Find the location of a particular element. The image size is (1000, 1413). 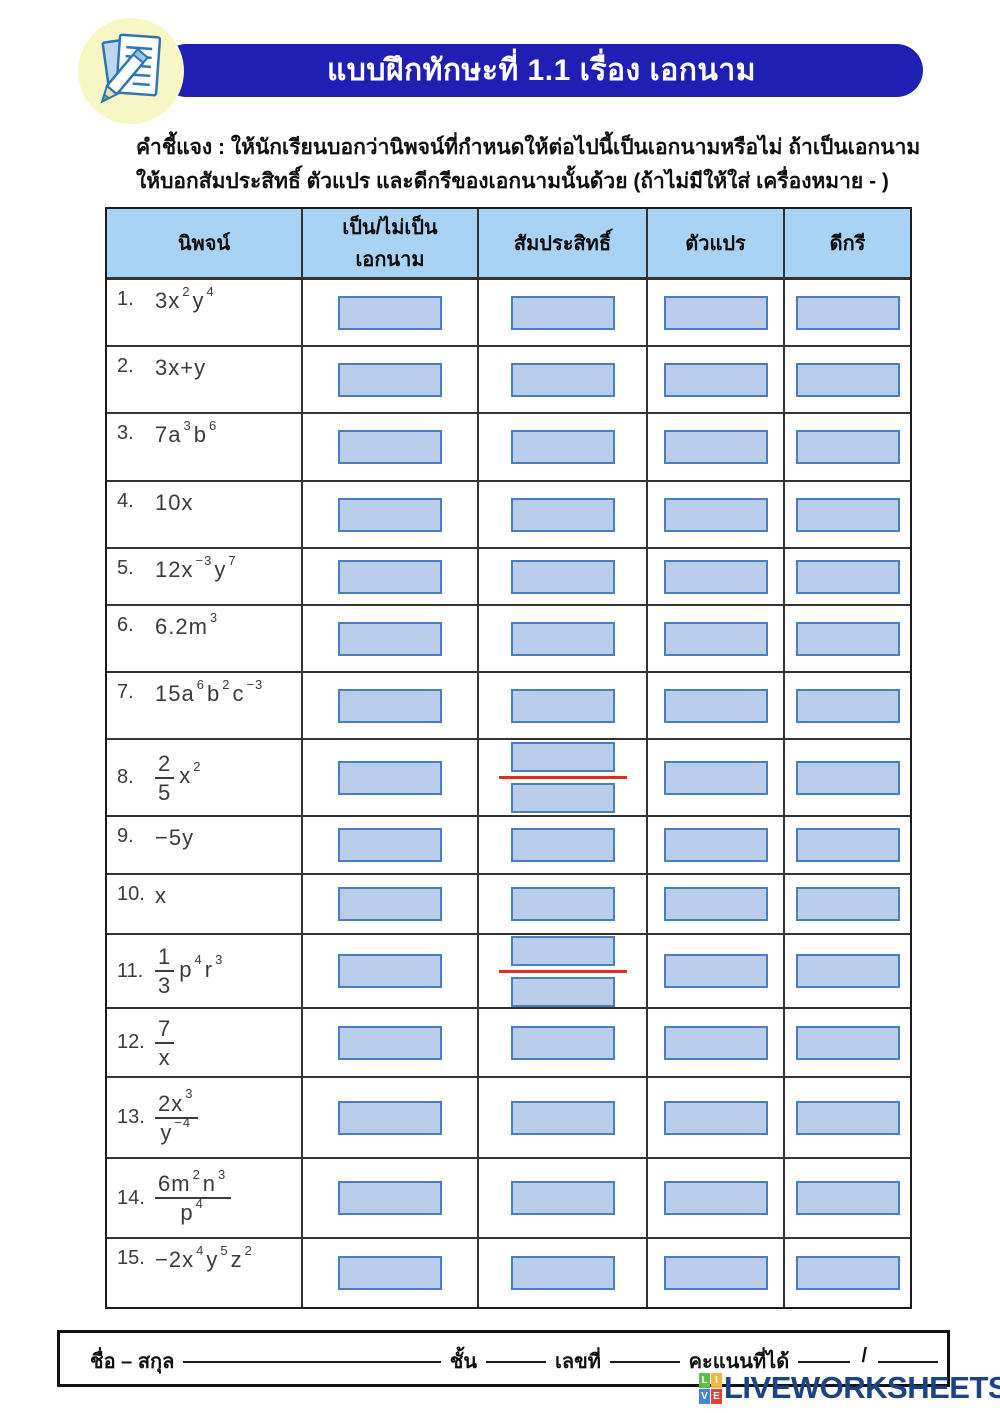

expression-cell: 9. −5y is located at coordinates (205, 846).